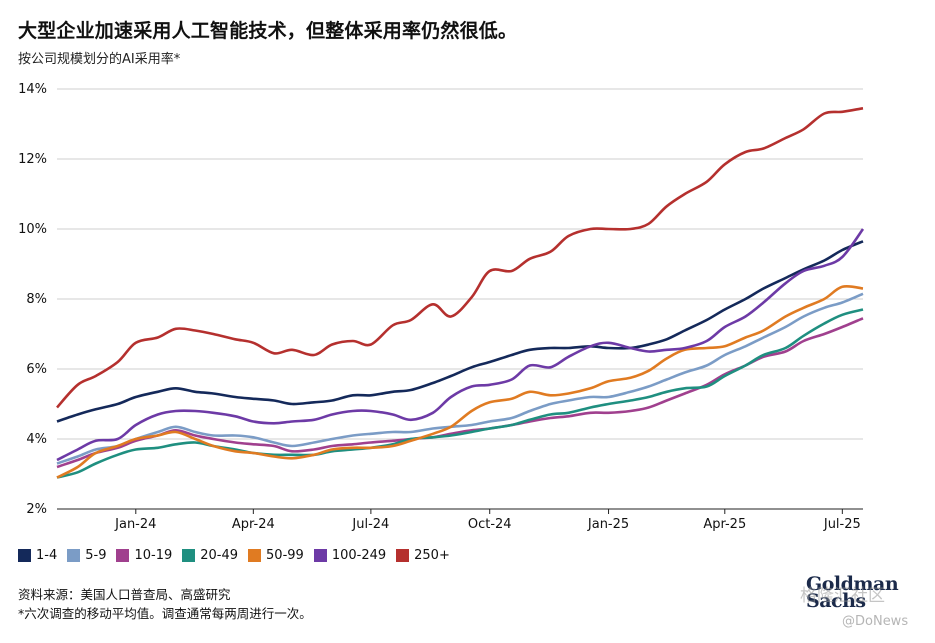  Describe the element at coordinates (32, 229) in the screenshot. I see `y-tick-label: 10%` at that location.